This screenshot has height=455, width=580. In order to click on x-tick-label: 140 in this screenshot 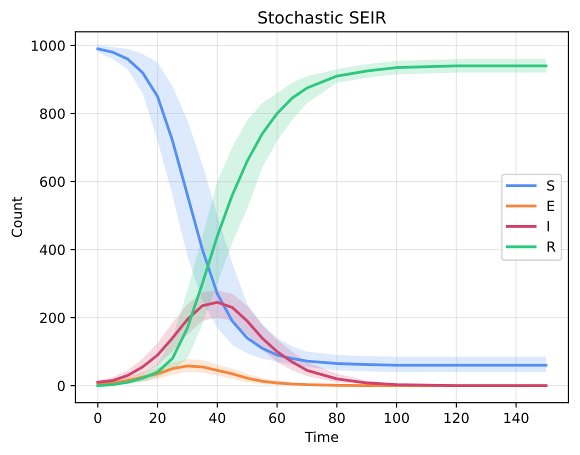, I will do `click(516, 418)`.